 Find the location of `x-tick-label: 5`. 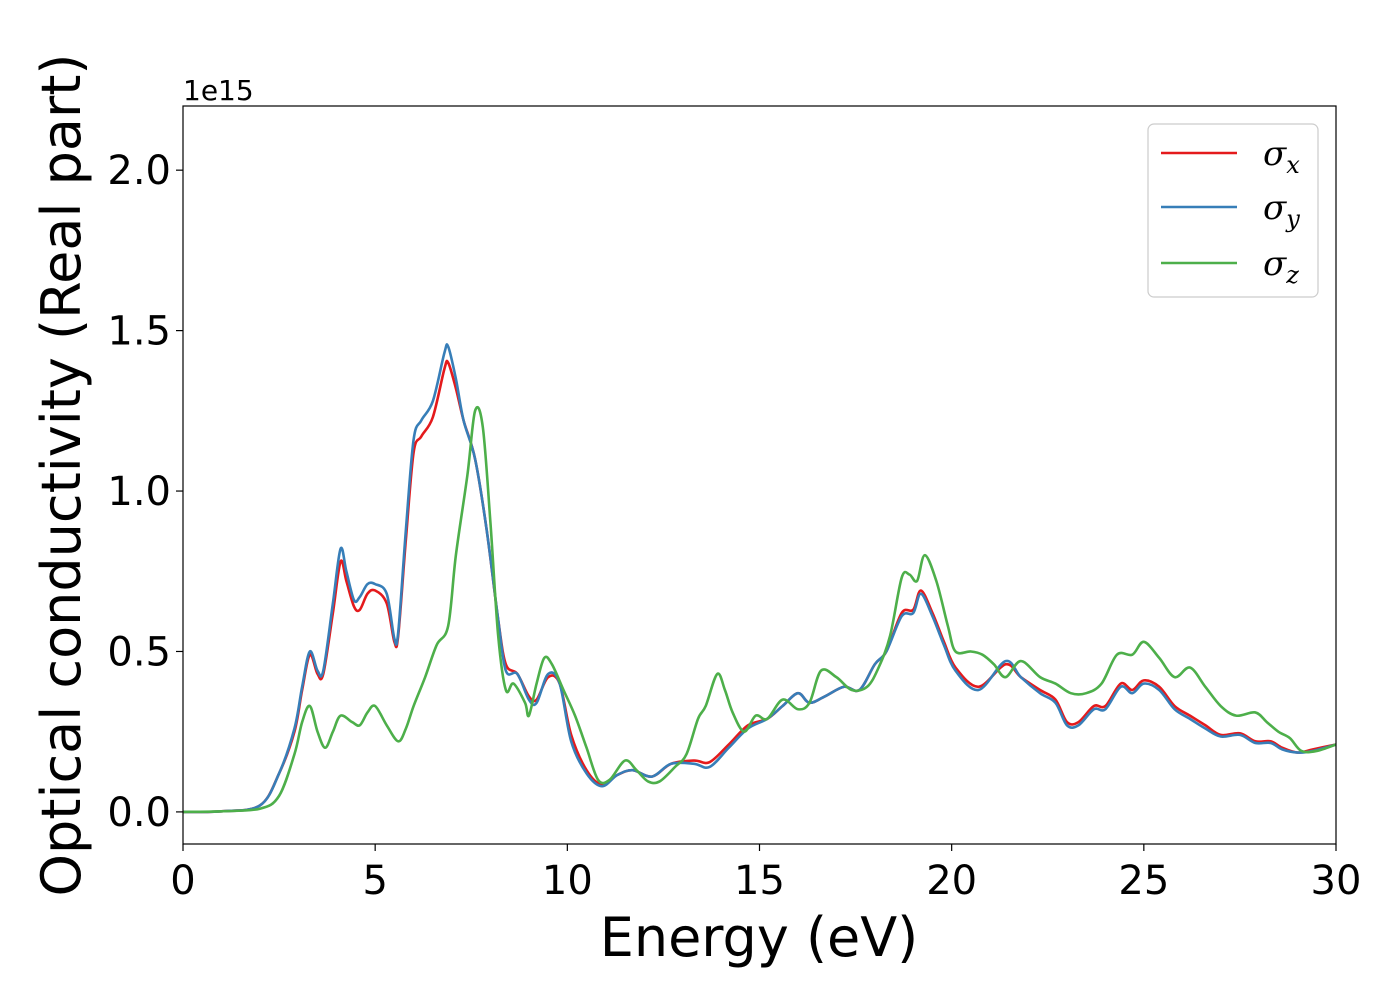

x-tick-label: 5 is located at coordinates (374, 881).